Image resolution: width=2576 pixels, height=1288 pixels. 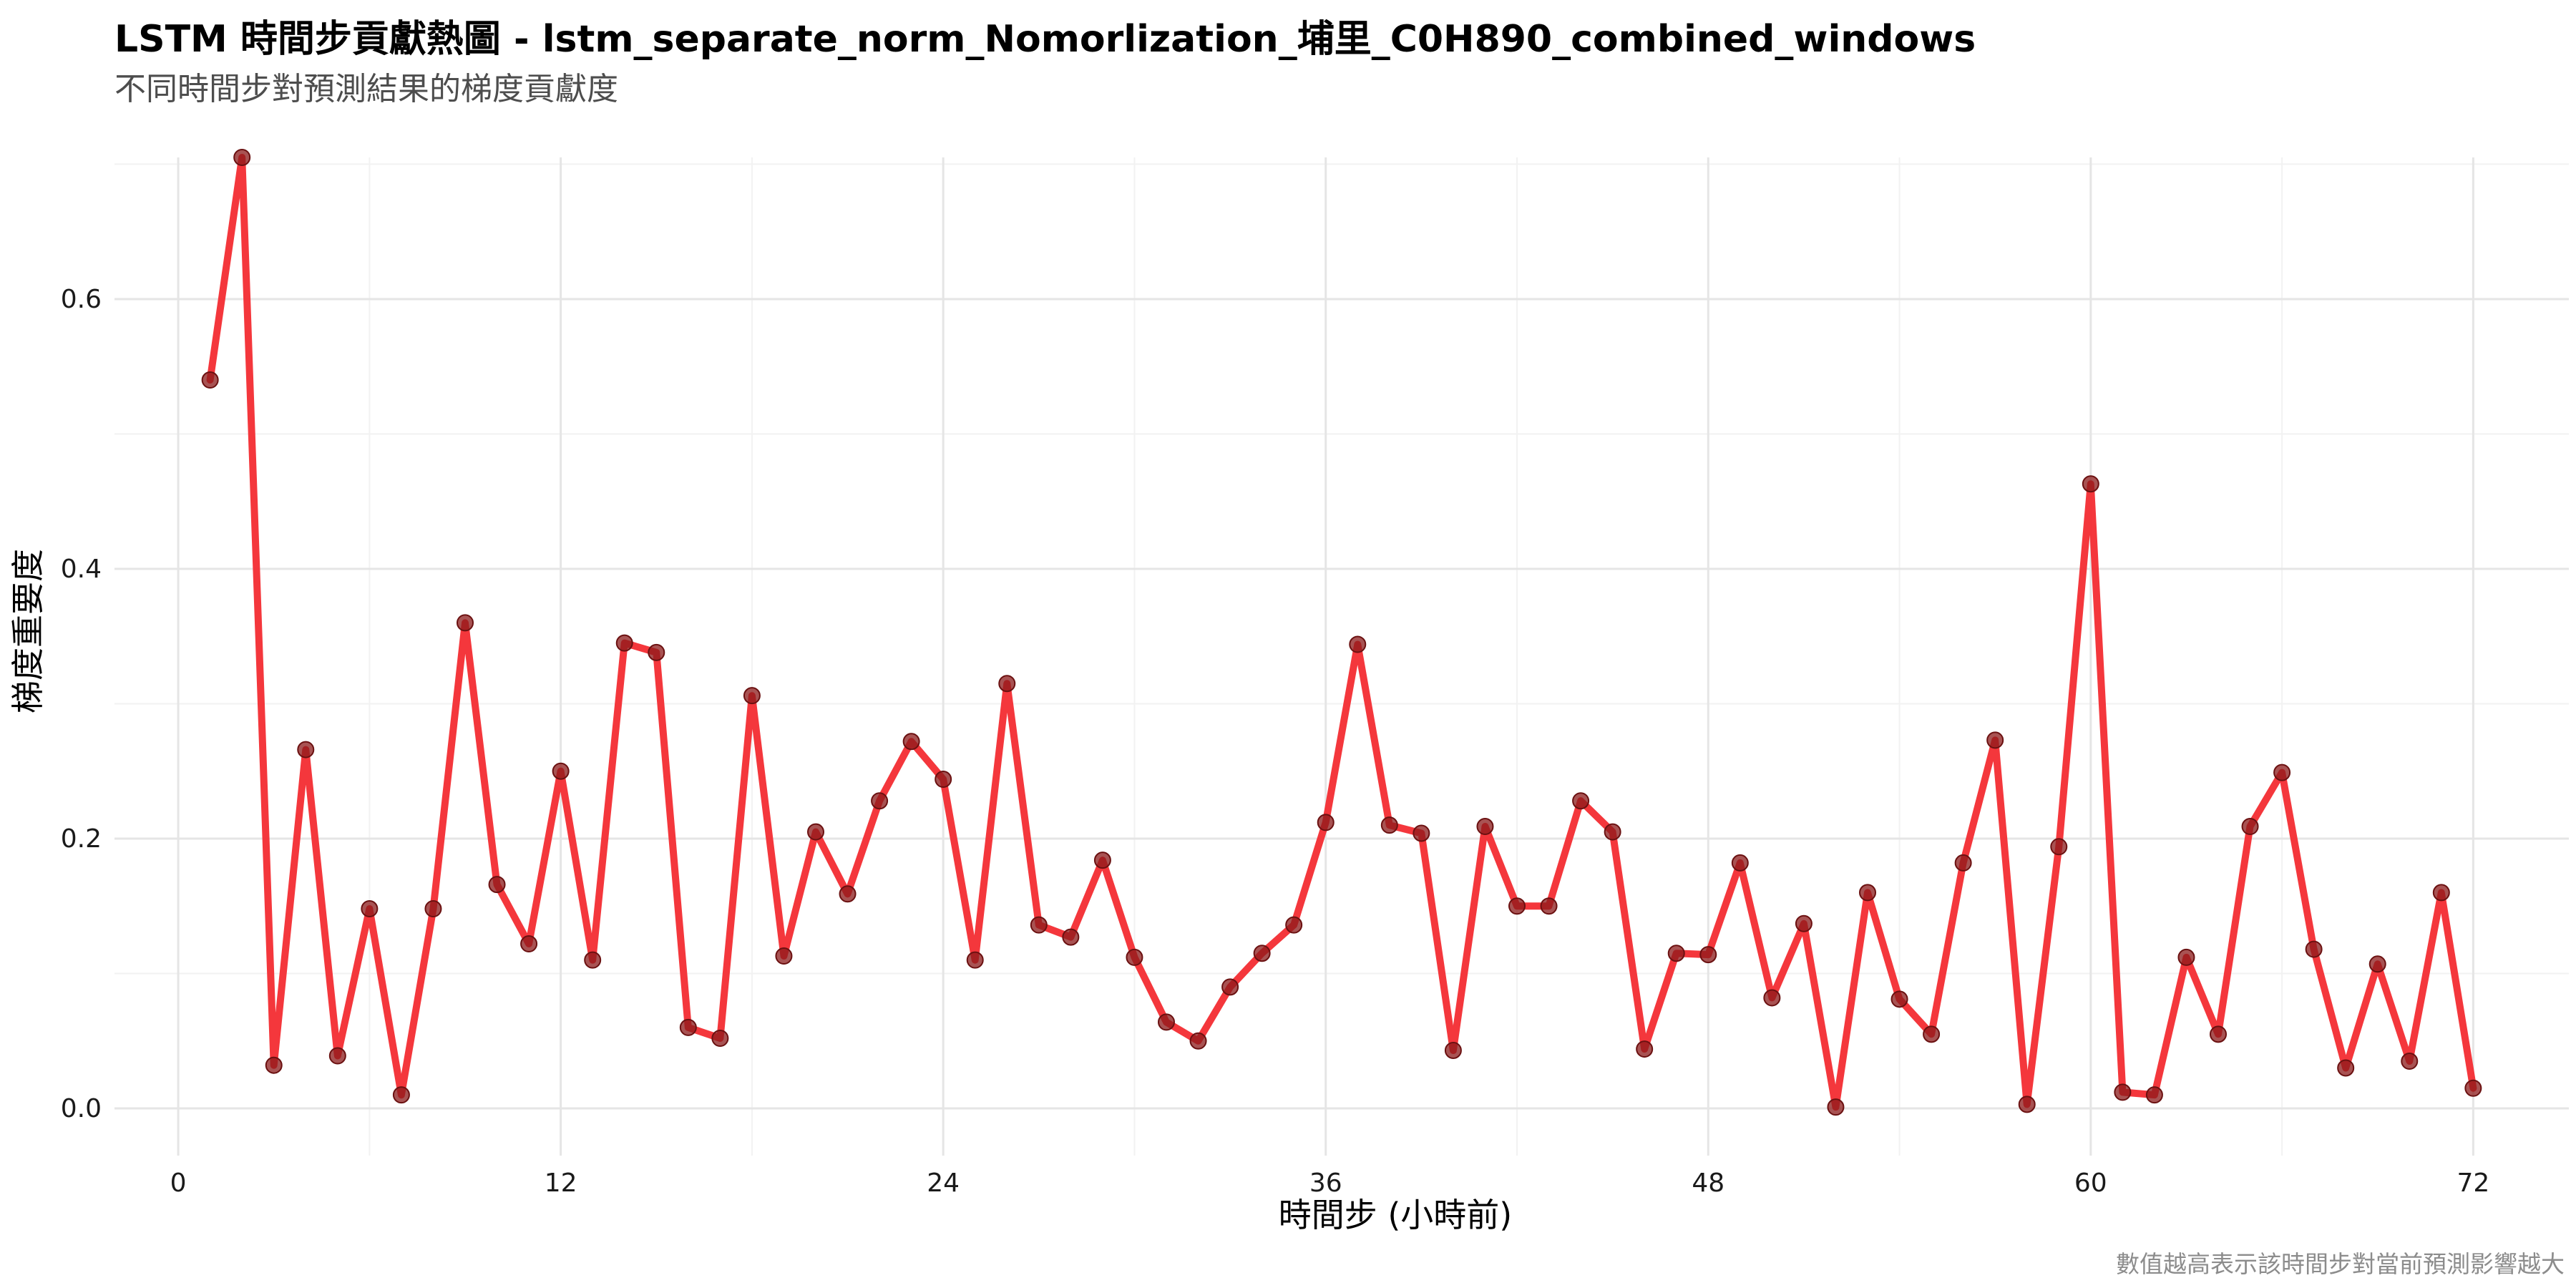 I want to click on x-tick-label: 36, so click(x=1325, y=1183).